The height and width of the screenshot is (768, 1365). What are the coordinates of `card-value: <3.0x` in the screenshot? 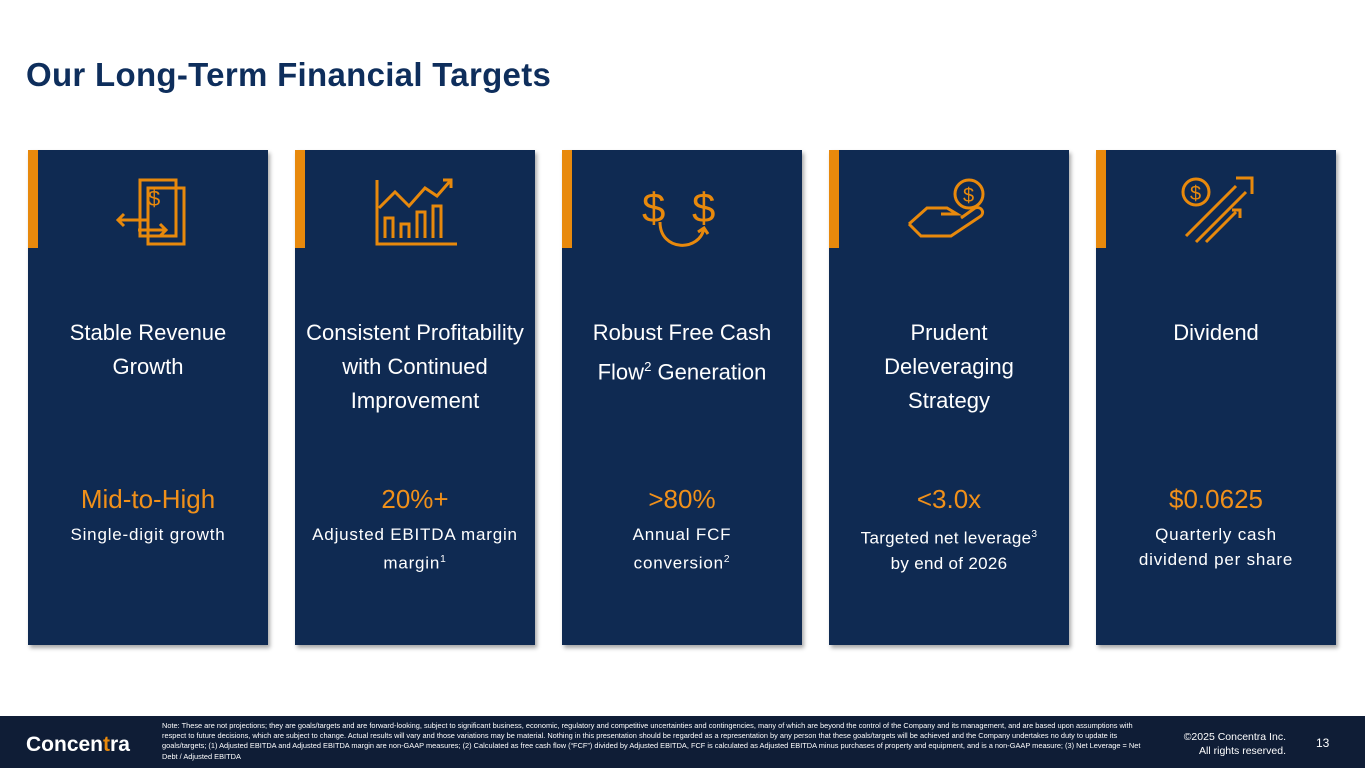 It's located at (949, 499).